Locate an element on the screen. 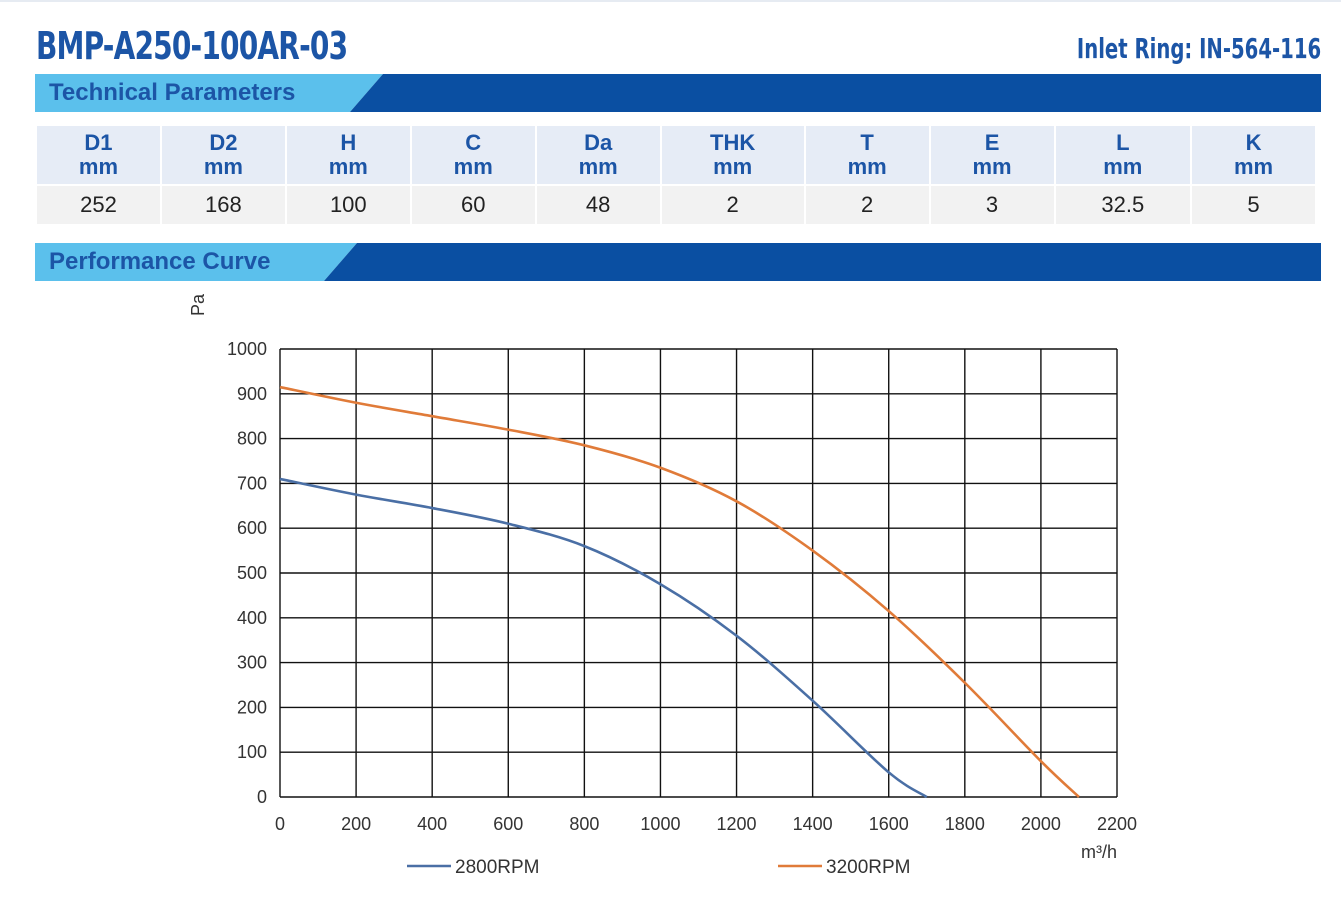  param-name: D1 is located at coordinates (98, 142).